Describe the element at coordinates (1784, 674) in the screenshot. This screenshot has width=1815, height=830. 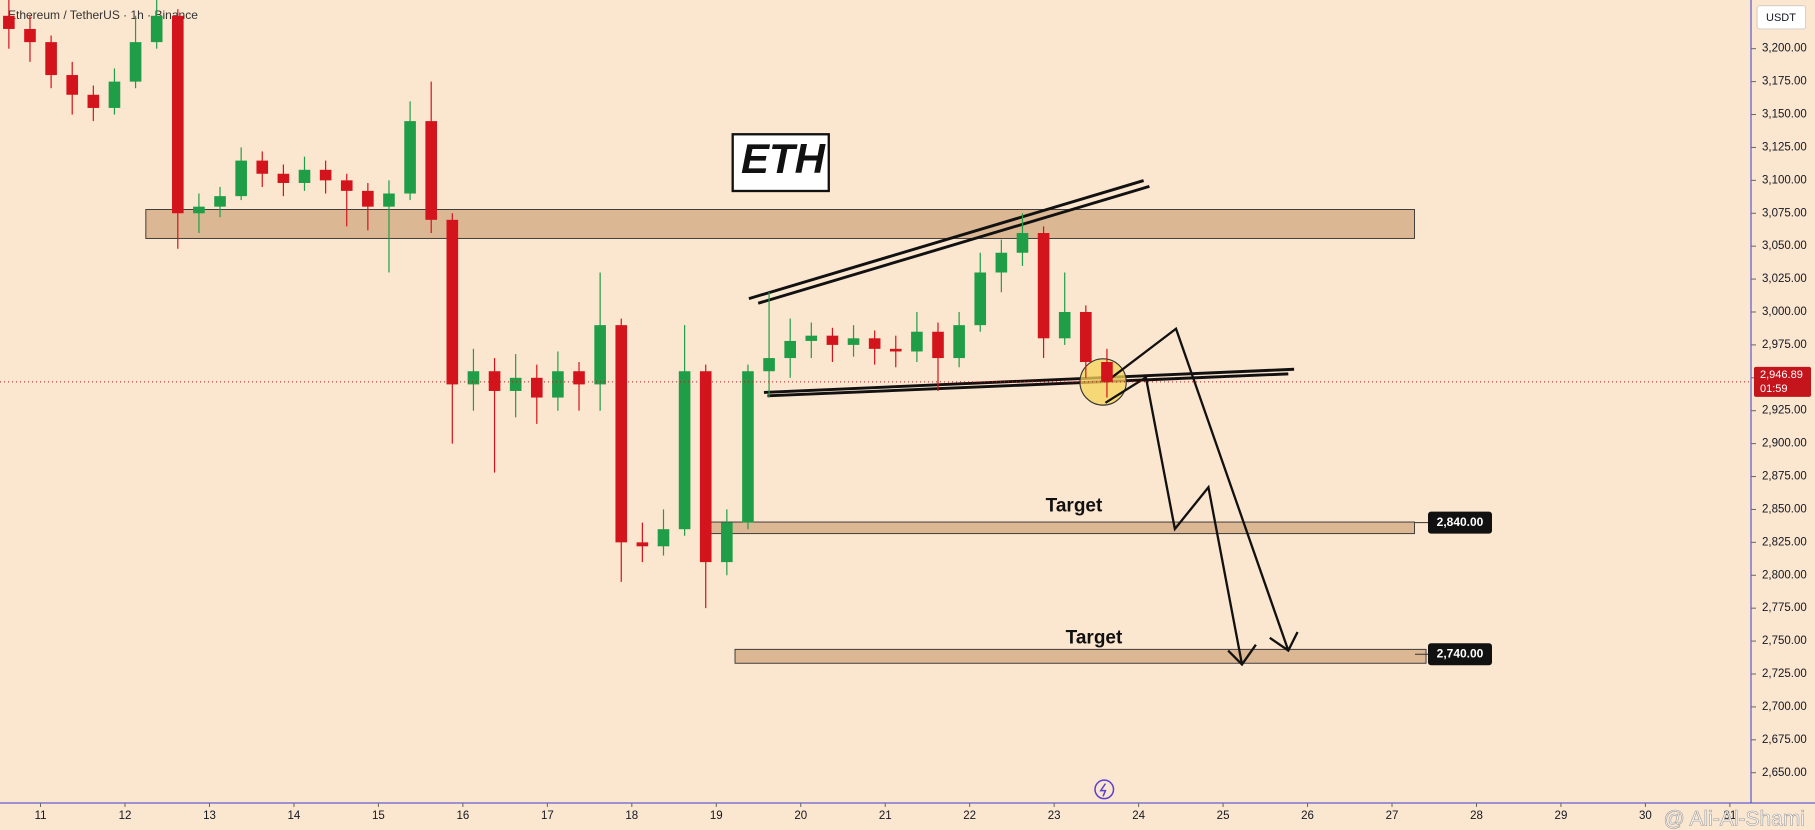
I see `y-tick-label: 2,725.00` at that location.